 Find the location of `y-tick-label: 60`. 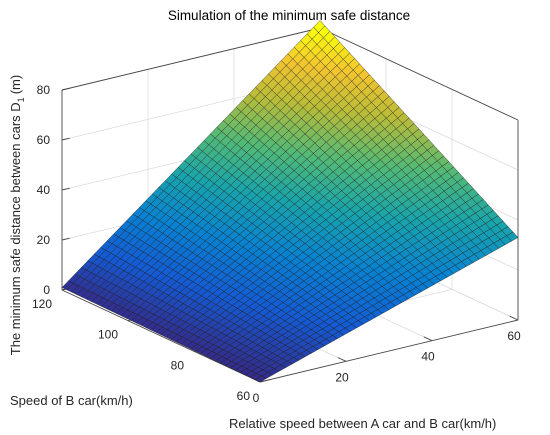

y-tick-label: 60 is located at coordinates (244, 396).